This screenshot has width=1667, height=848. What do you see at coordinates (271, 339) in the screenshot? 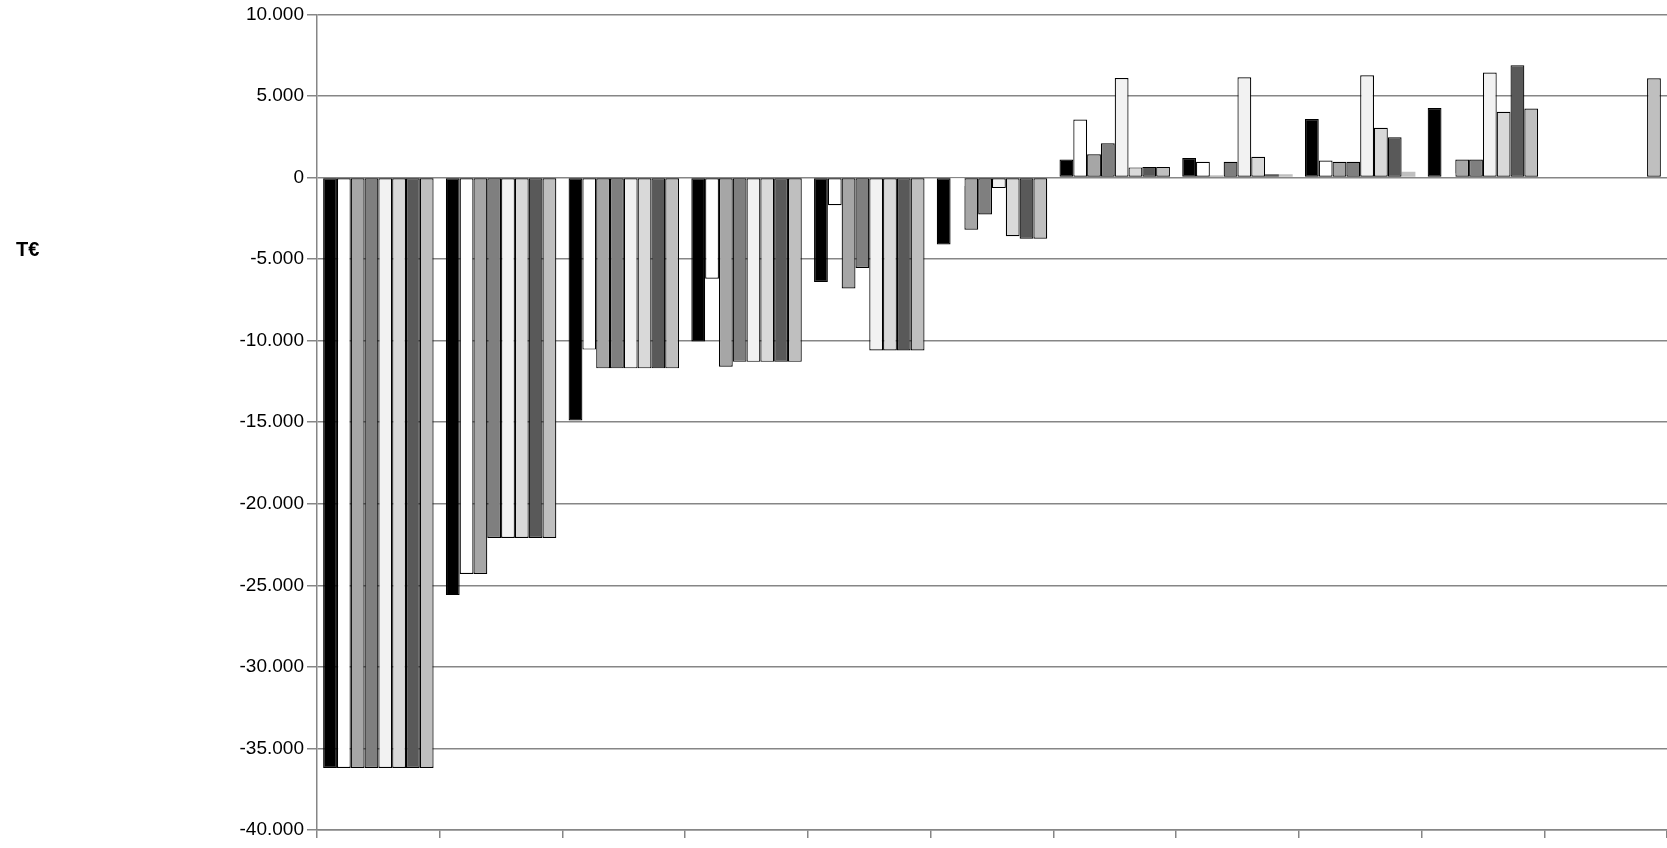
I see `y-tick-label: -10.000` at bounding box center [271, 339].